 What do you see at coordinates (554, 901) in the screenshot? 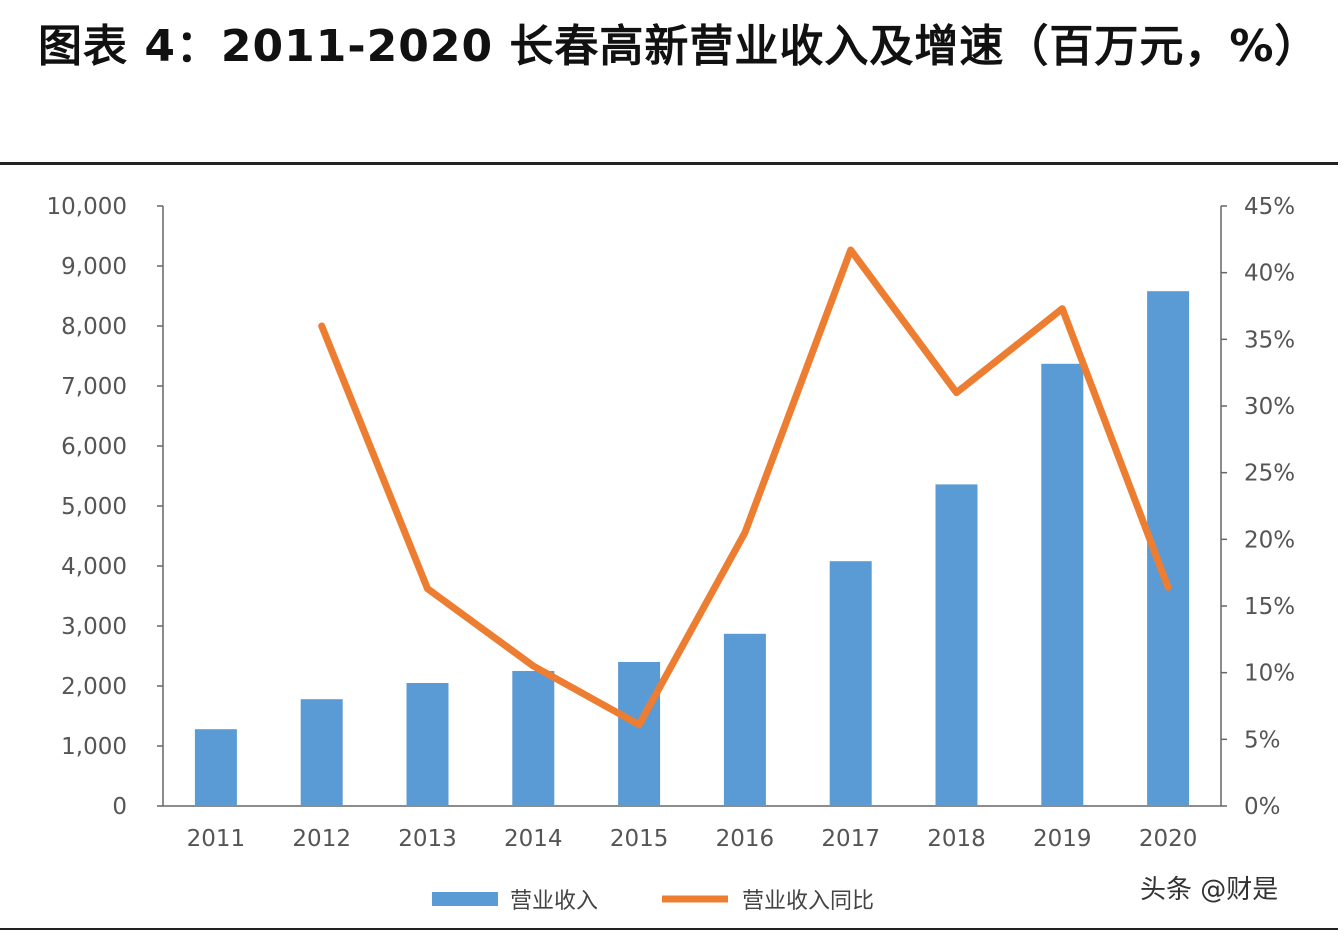
I see `legend-label-bar: 营业收入` at bounding box center [554, 901].